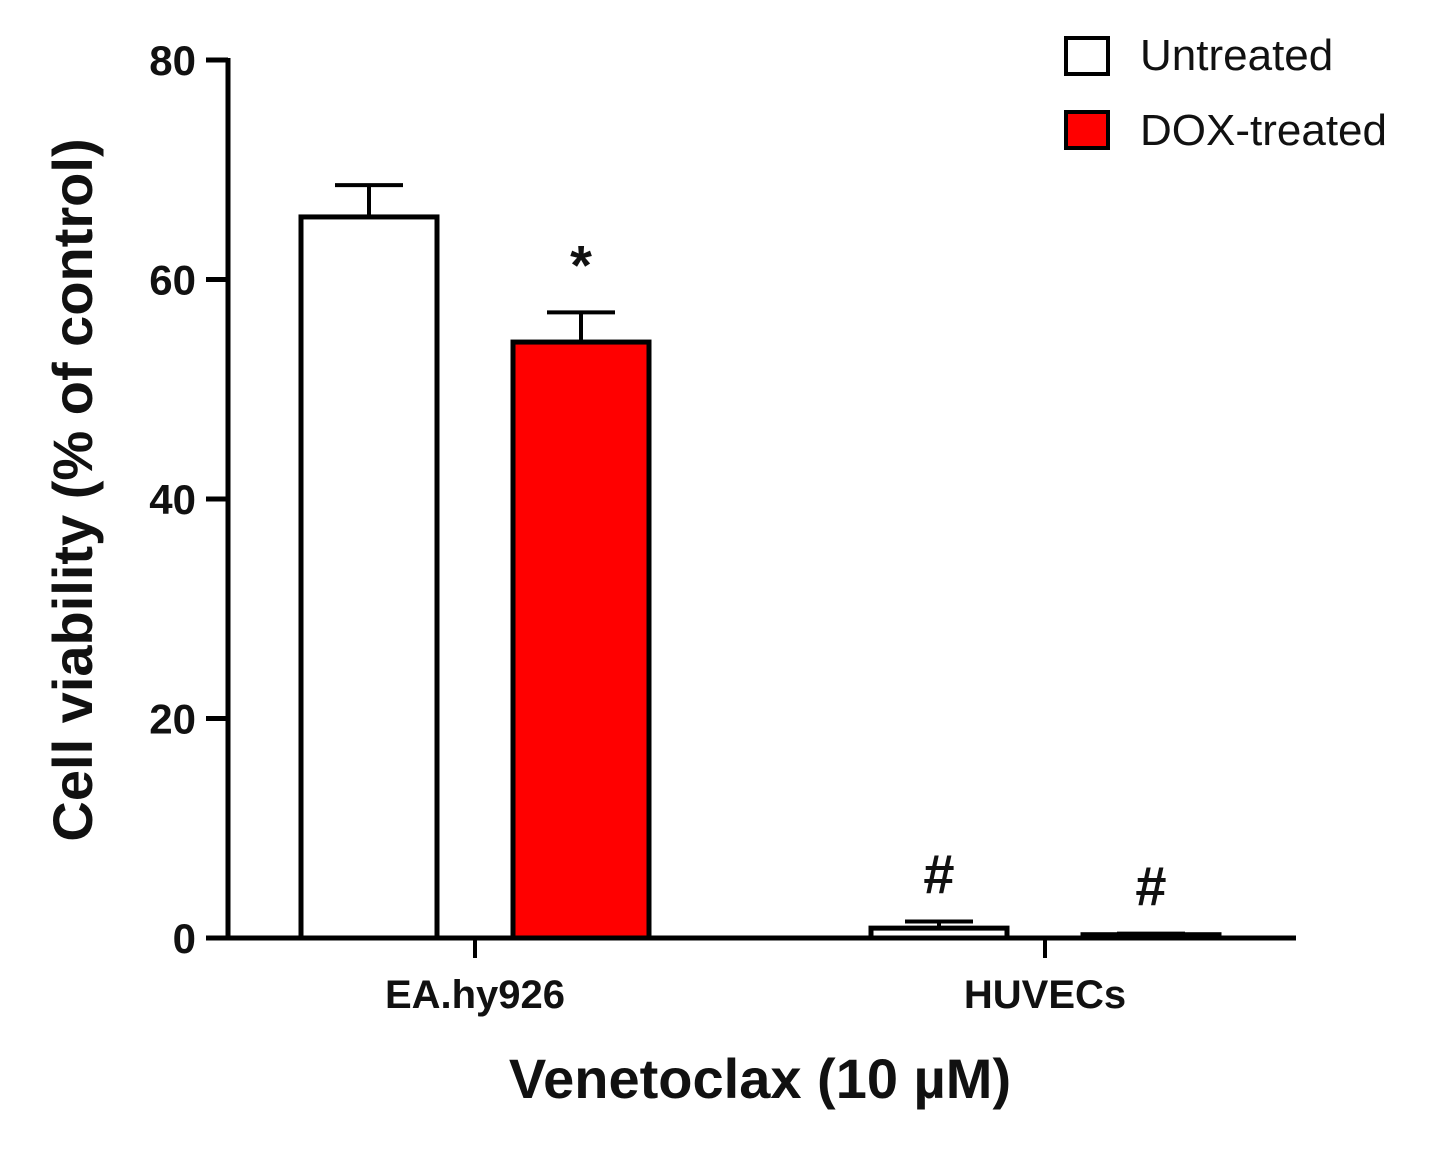 This screenshot has width=1446, height=1154. I want to click on x-category-label: HUVECs, so click(1045, 995).